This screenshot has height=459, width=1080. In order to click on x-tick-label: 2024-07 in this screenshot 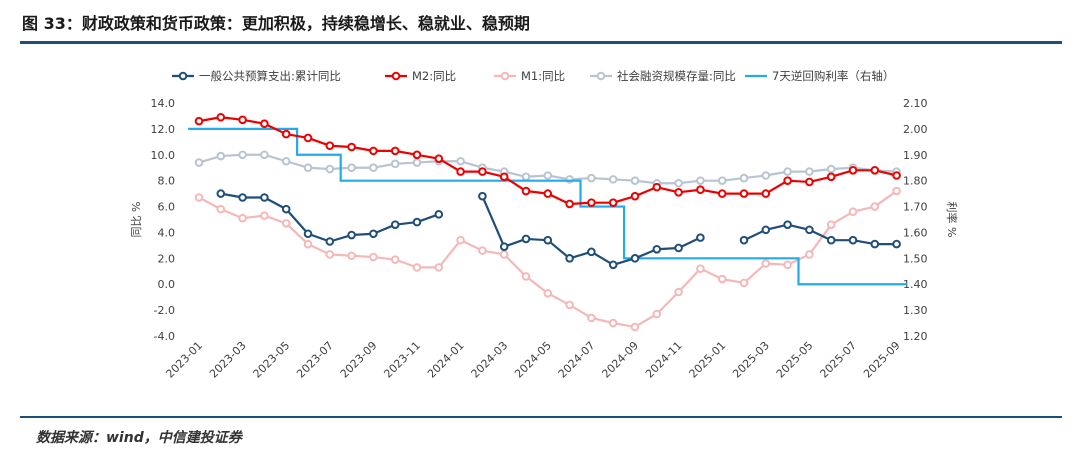, I will do `click(577, 360)`.